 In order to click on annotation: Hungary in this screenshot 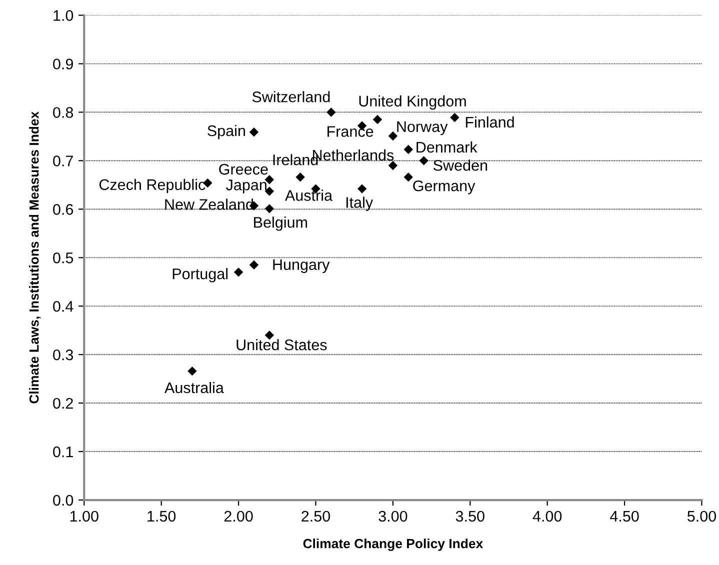, I will do `click(301, 266)`.